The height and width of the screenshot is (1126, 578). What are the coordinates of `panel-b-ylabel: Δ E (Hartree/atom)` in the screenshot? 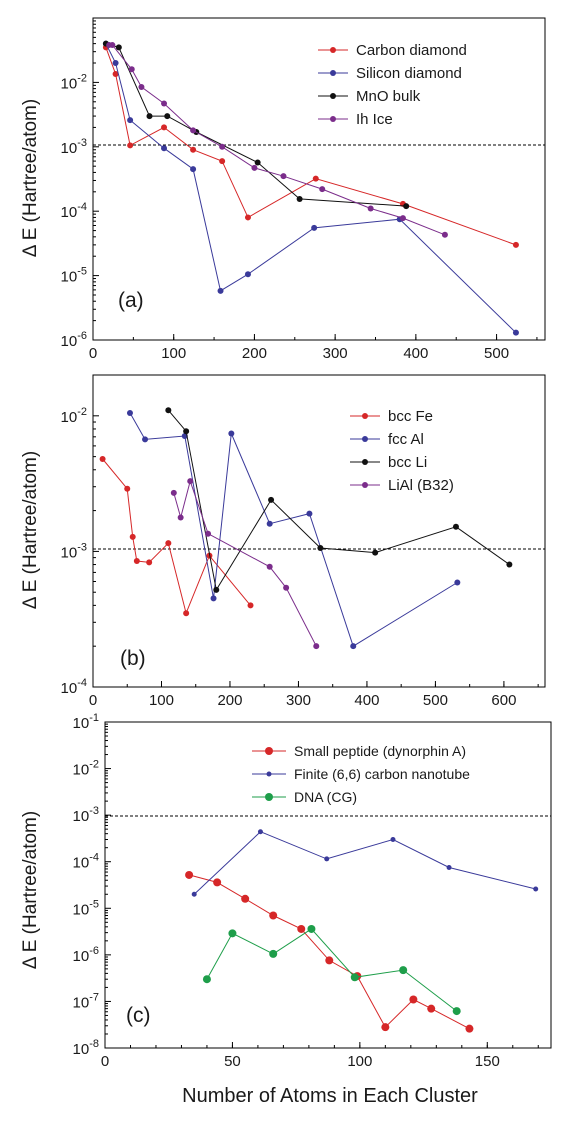 It's located at (30, 530).